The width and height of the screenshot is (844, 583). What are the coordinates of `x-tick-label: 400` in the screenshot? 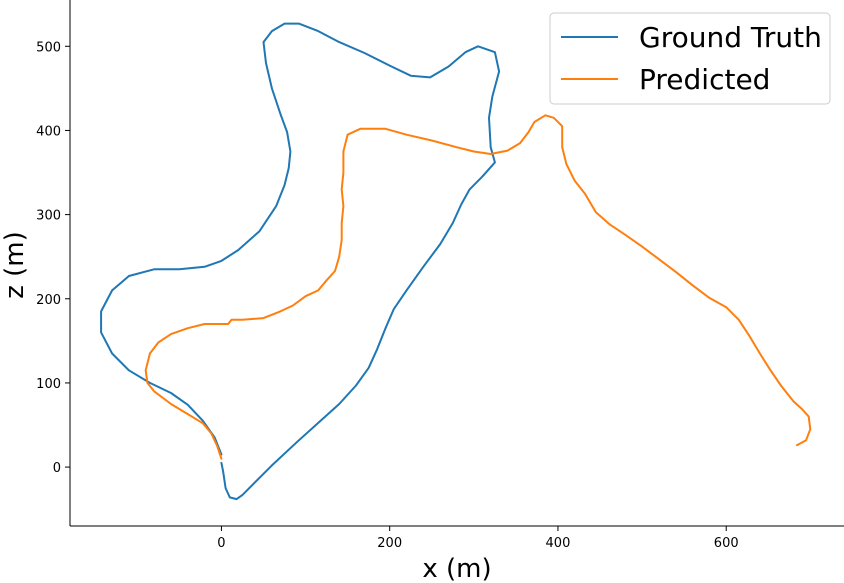 It's located at (558, 543).